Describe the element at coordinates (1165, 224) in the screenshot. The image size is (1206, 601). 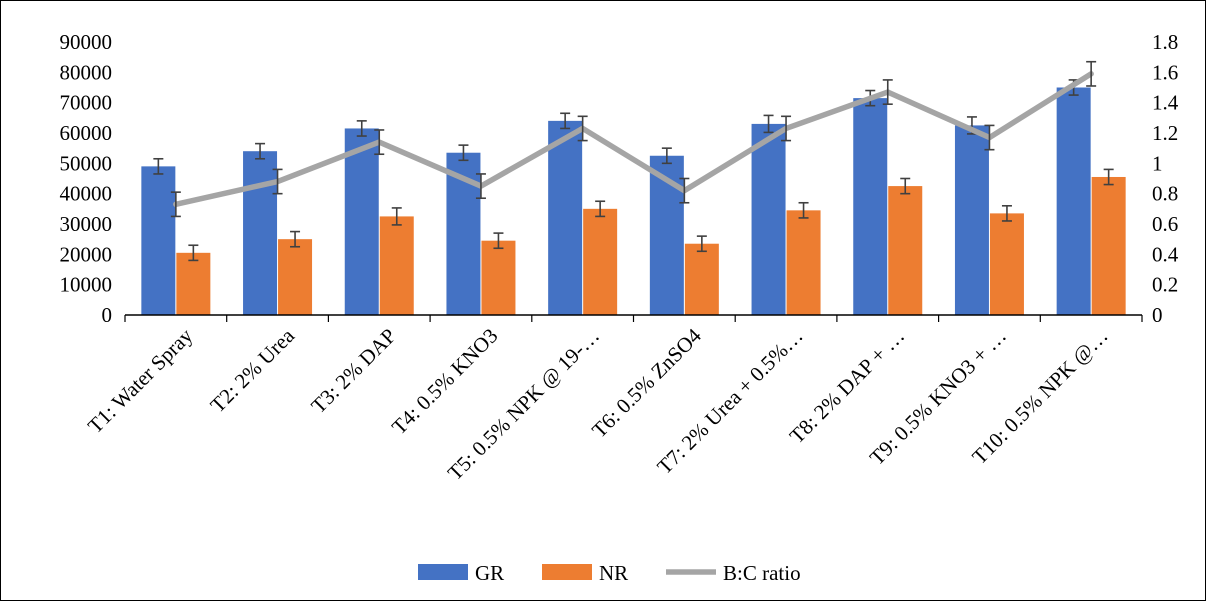
I see `y-right-tick-label: 0.6` at that location.